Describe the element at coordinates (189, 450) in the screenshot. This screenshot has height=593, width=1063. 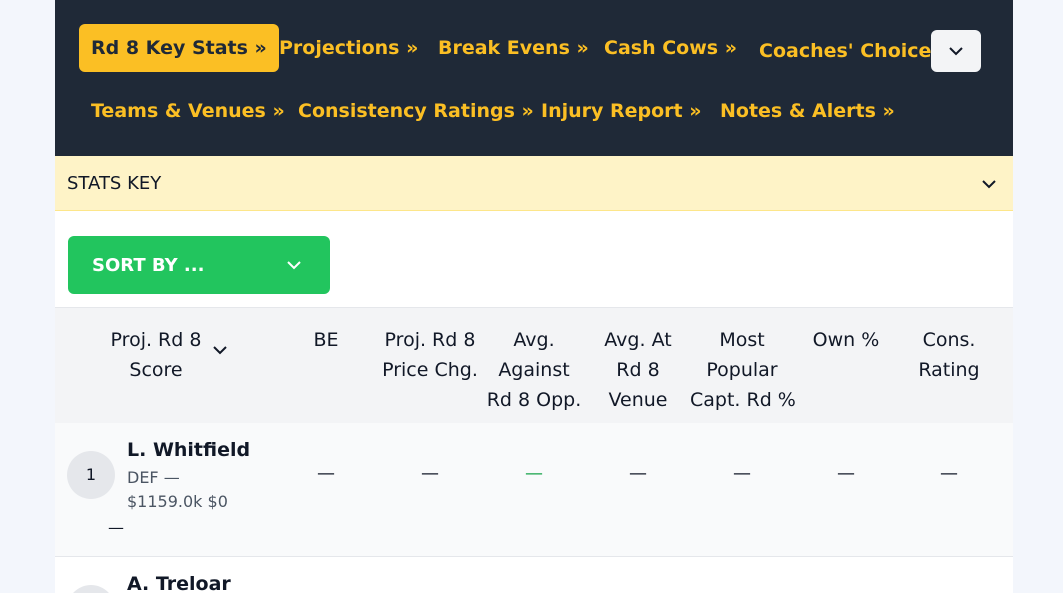
I see `player-name: L. Whitfield` at that location.